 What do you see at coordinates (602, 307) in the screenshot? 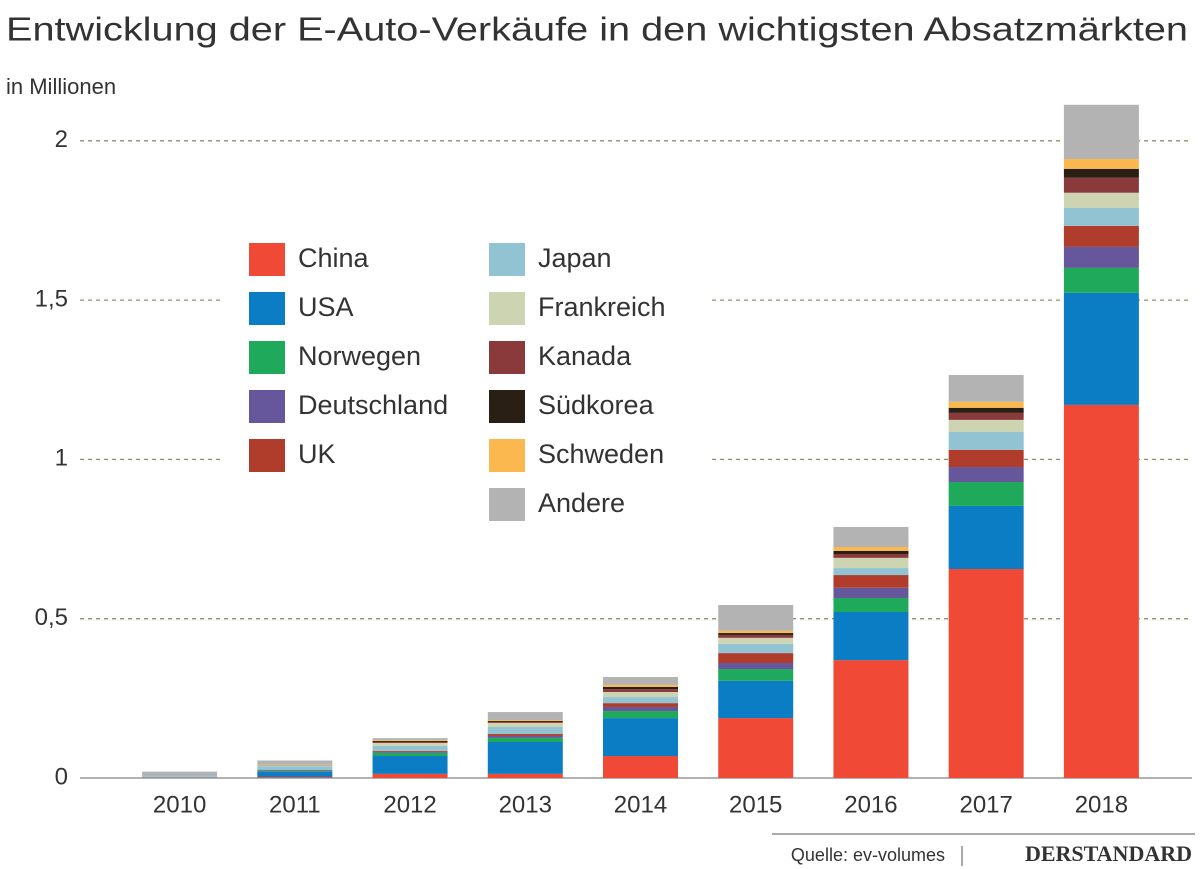
I see `legend-label: Frankreich` at bounding box center [602, 307].